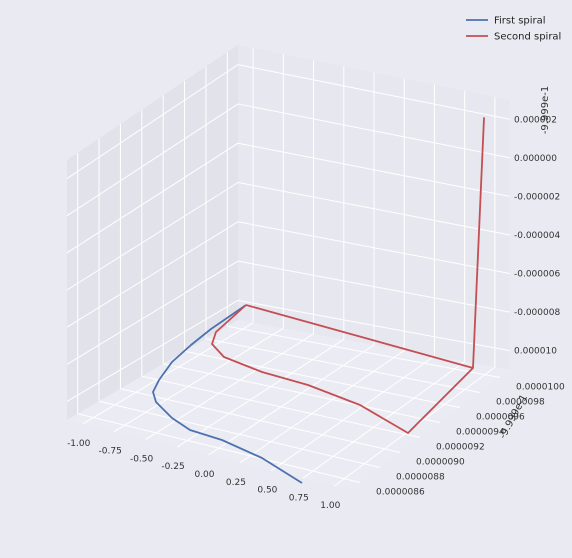 This screenshot has width=572, height=558. What do you see at coordinates (537, 197) in the screenshot?
I see `z-tick-label: -0.000002` at bounding box center [537, 197].